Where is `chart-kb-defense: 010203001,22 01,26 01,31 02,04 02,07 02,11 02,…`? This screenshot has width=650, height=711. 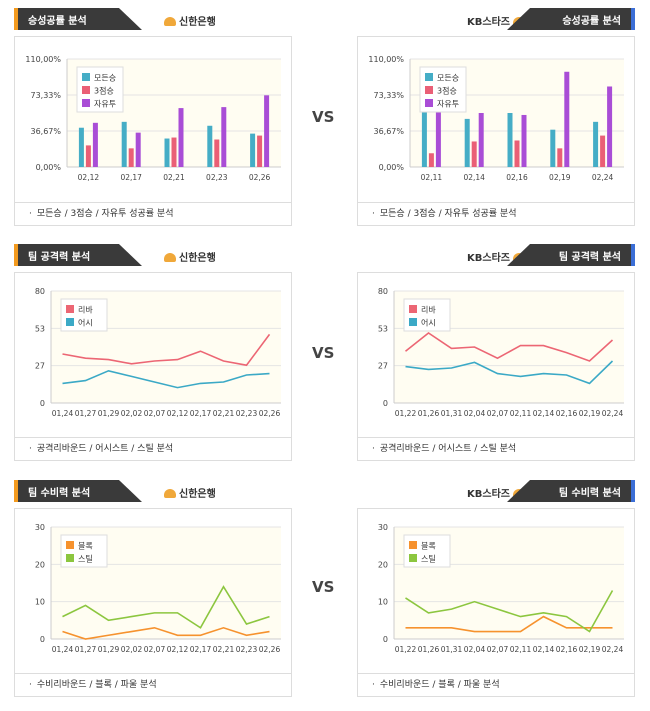 chart-kb-defense: 010203001,22 01,26 01,31 02,04 02,07 02,11 02,… is located at coordinates (496, 591).